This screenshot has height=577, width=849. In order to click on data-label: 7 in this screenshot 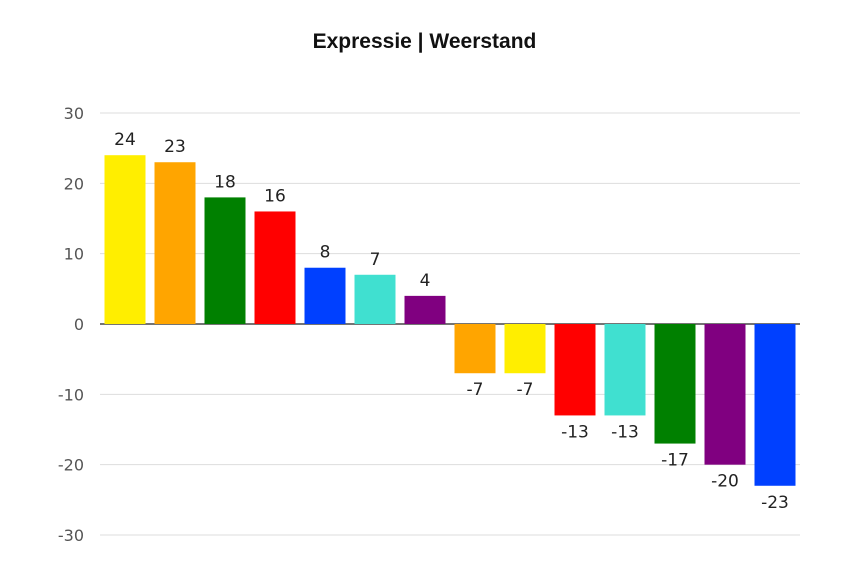, I will do `click(375, 260)`.